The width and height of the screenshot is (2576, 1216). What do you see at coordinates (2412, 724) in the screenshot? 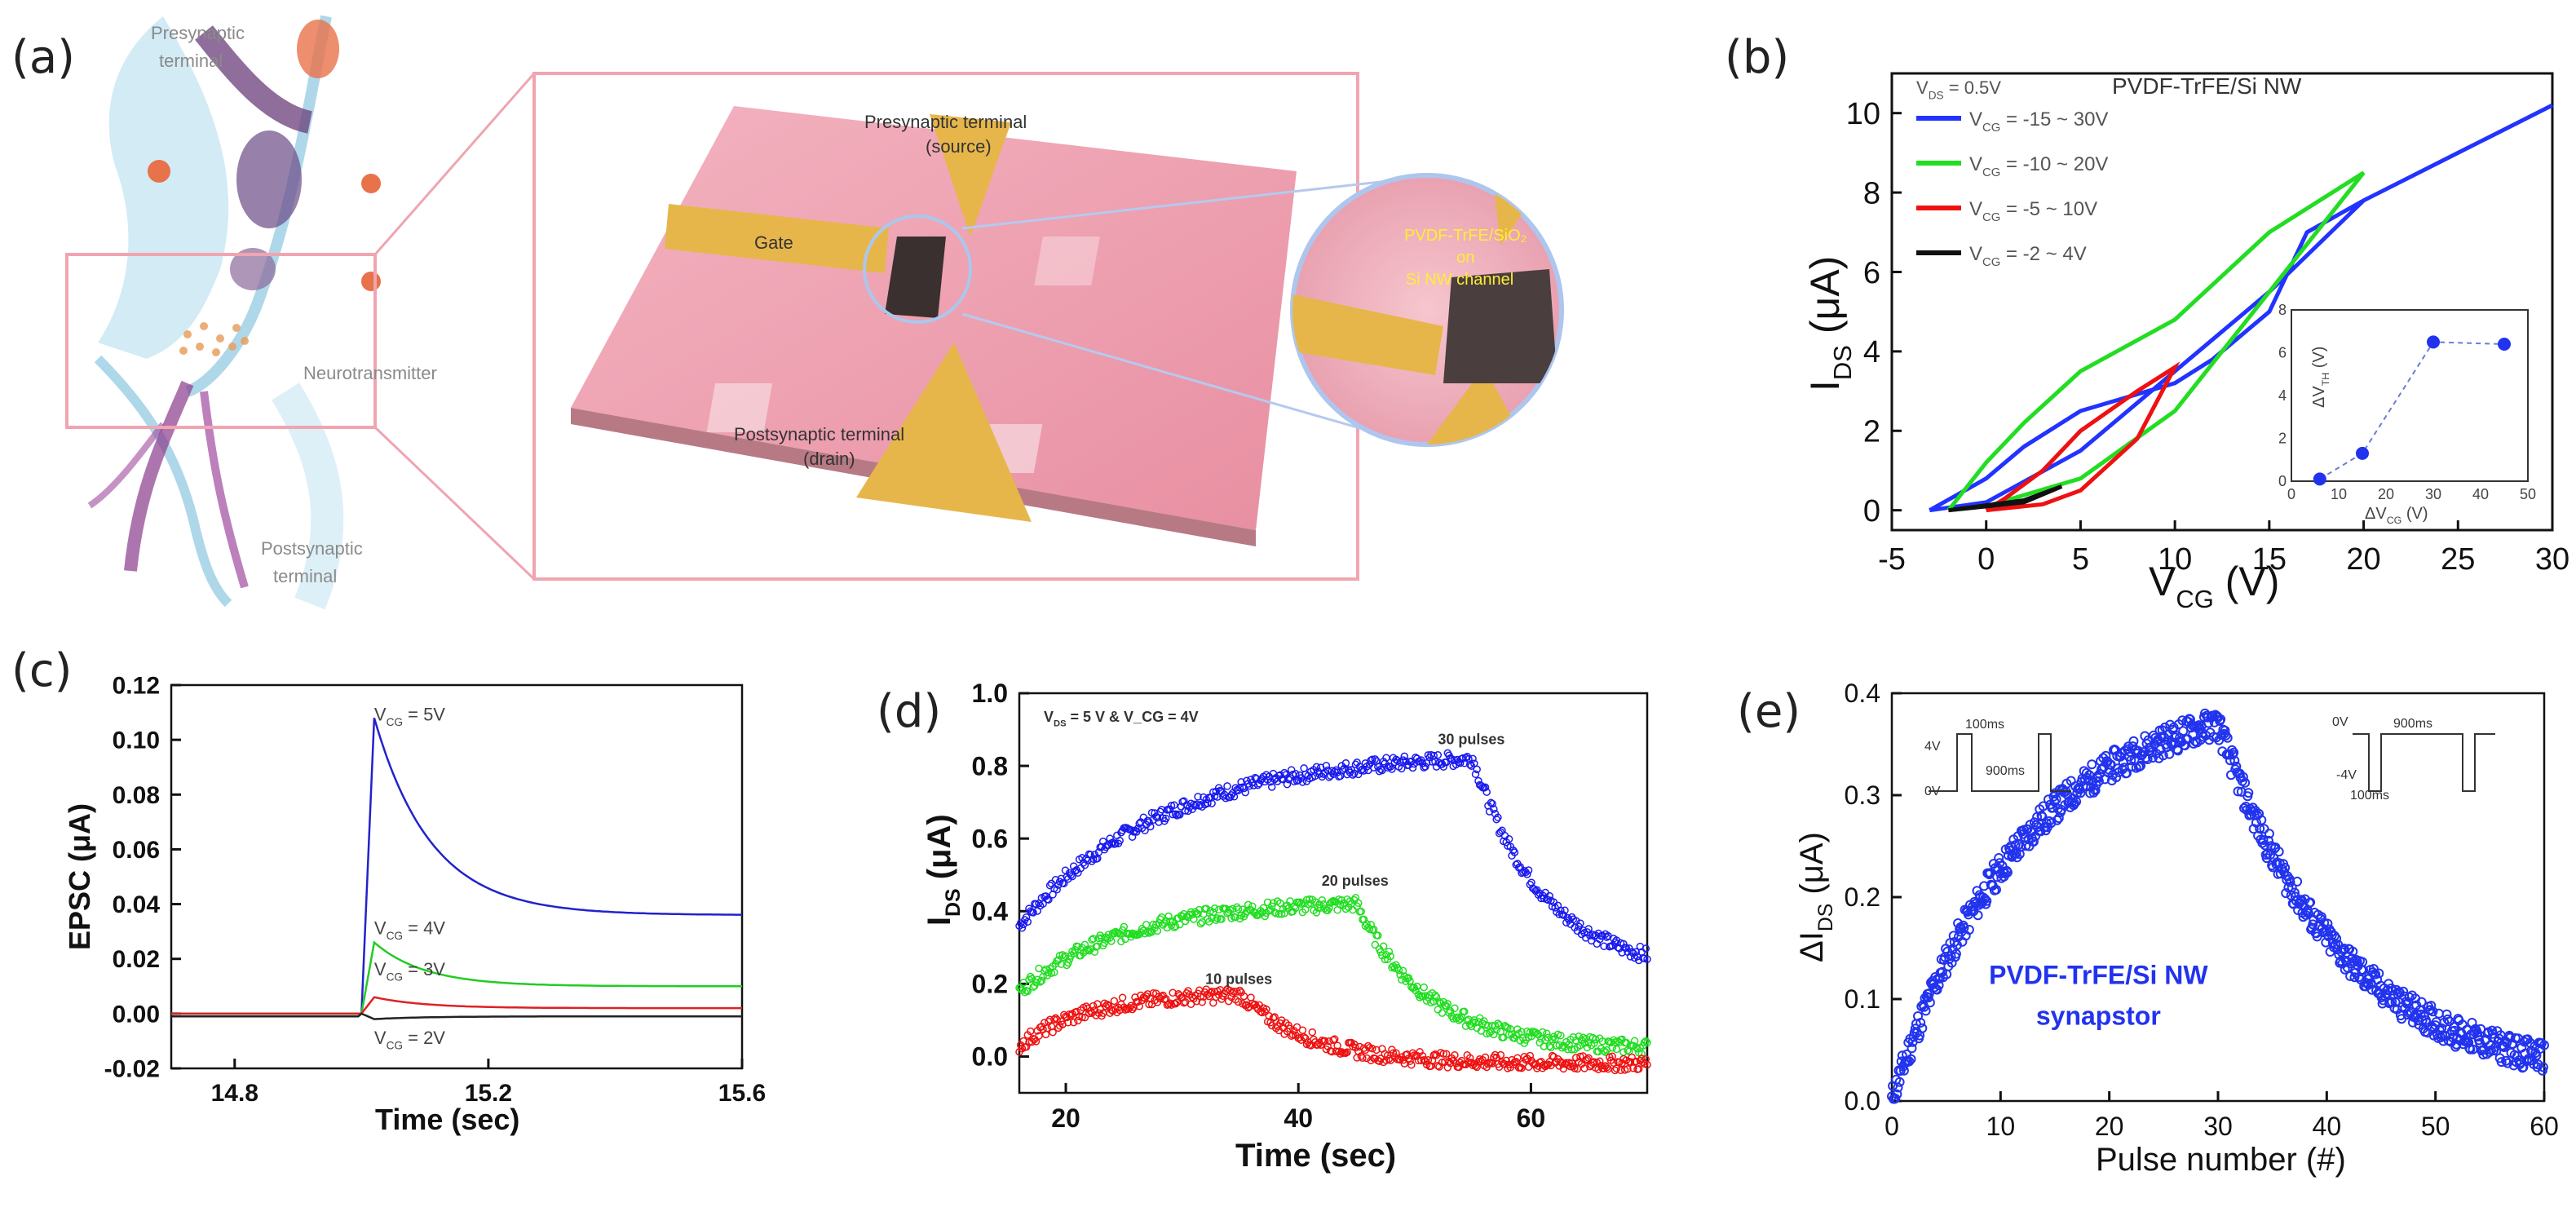
I see `pulse-inset-right-off: 900ms` at bounding box center [2412, 724].